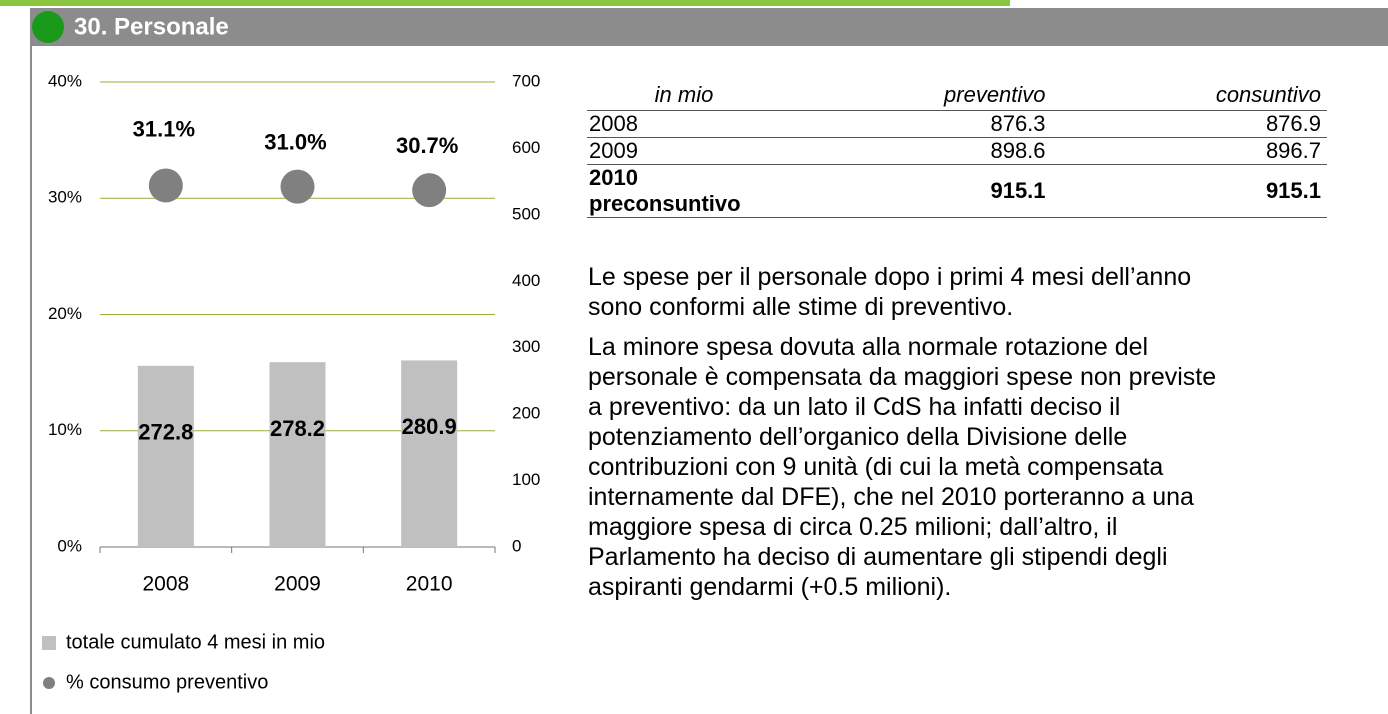 This screenshot has height=714, width=1388. Describe the element at coordinates (1189, 151) in the screenshot. I see `table-cell: 896.7` at that location.